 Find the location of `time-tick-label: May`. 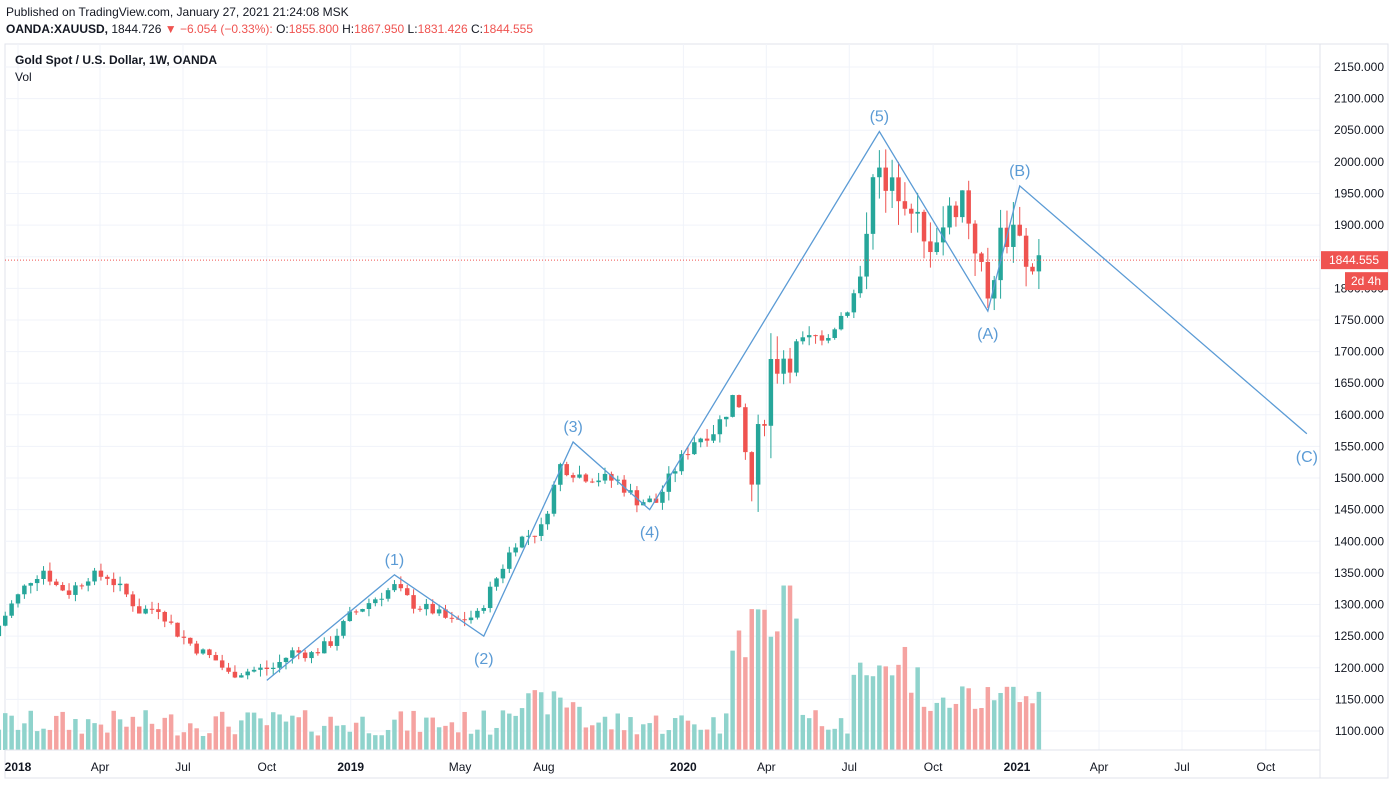

time-tick-label: May is located at coordinates (460, 767).